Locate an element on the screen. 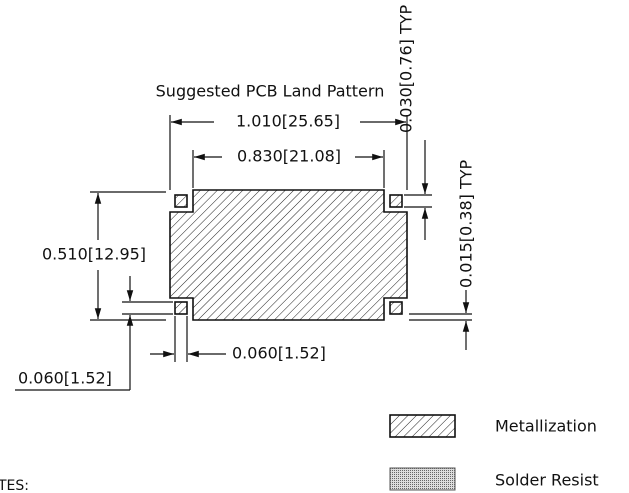 The height and width of the screenshot is (493, 629). legend-label: Solder Resist is located at coordinates (547, 480).